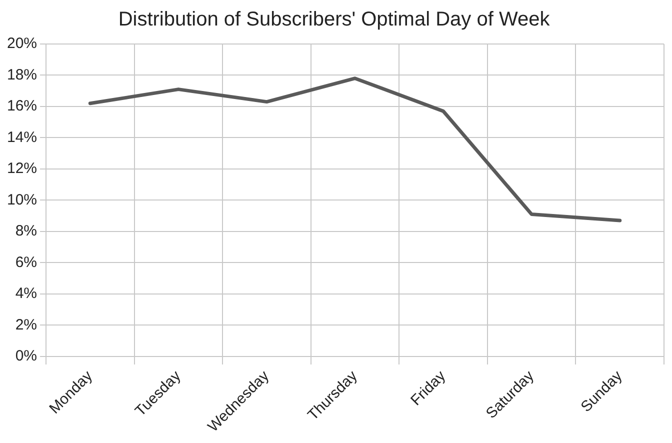  What do you see at coordinates (334, 19) in the screenshot?
I see `chart-title: Distribution of Subscribers' Optimal Day of Week` at bounding box center [334, 19].